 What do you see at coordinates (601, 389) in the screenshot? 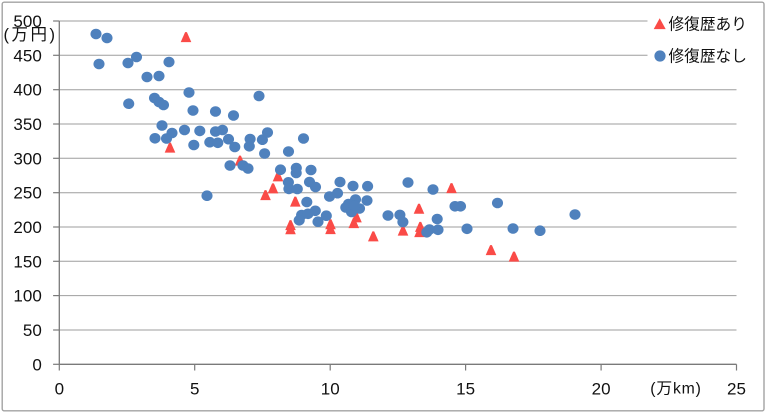
I see `svg-text: 20` at bounding box center [601, 389].